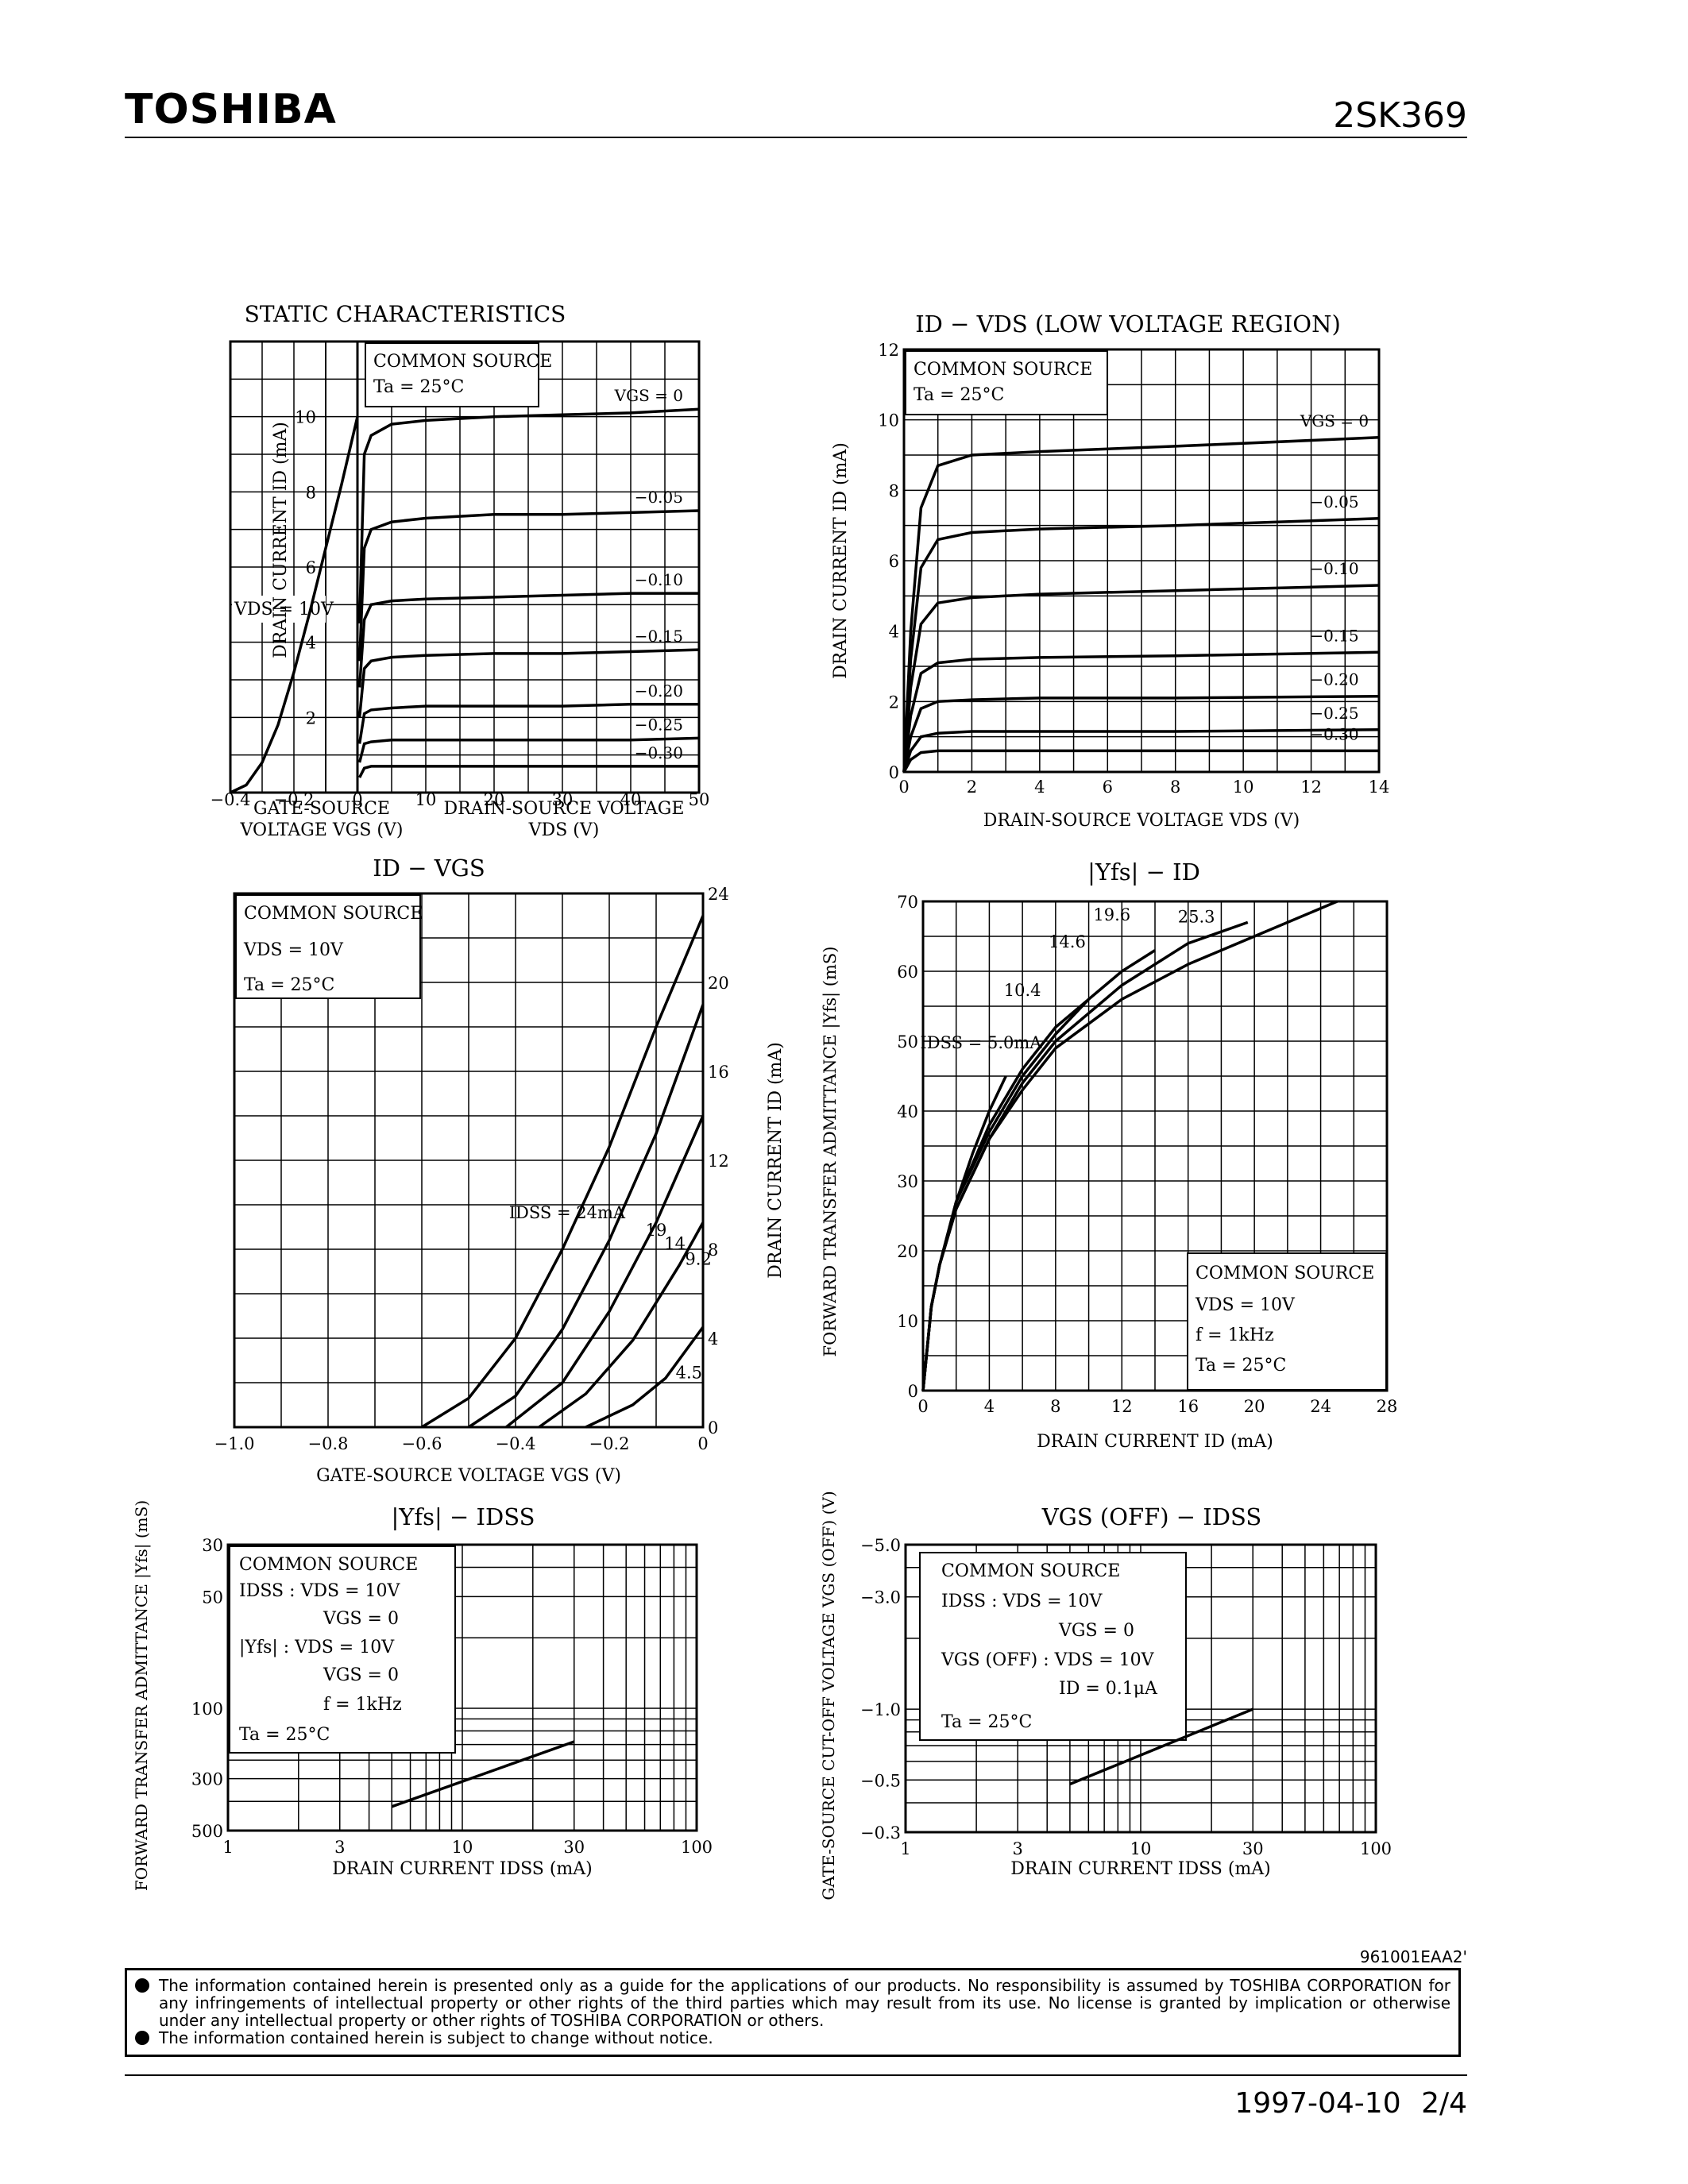  What do you see at coordinates (1155, 1442) in the screenshot?
I see `x-axis-label: DRAIN CURRENT ID (mA)` at bounding box center [1155, 1442].